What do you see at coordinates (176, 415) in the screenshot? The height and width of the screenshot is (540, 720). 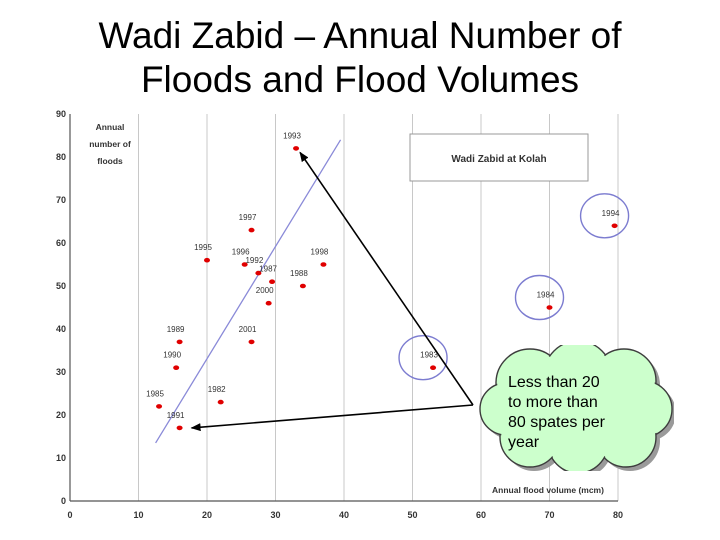 I see `point-label: 1991` at bounding box center [176, 415].